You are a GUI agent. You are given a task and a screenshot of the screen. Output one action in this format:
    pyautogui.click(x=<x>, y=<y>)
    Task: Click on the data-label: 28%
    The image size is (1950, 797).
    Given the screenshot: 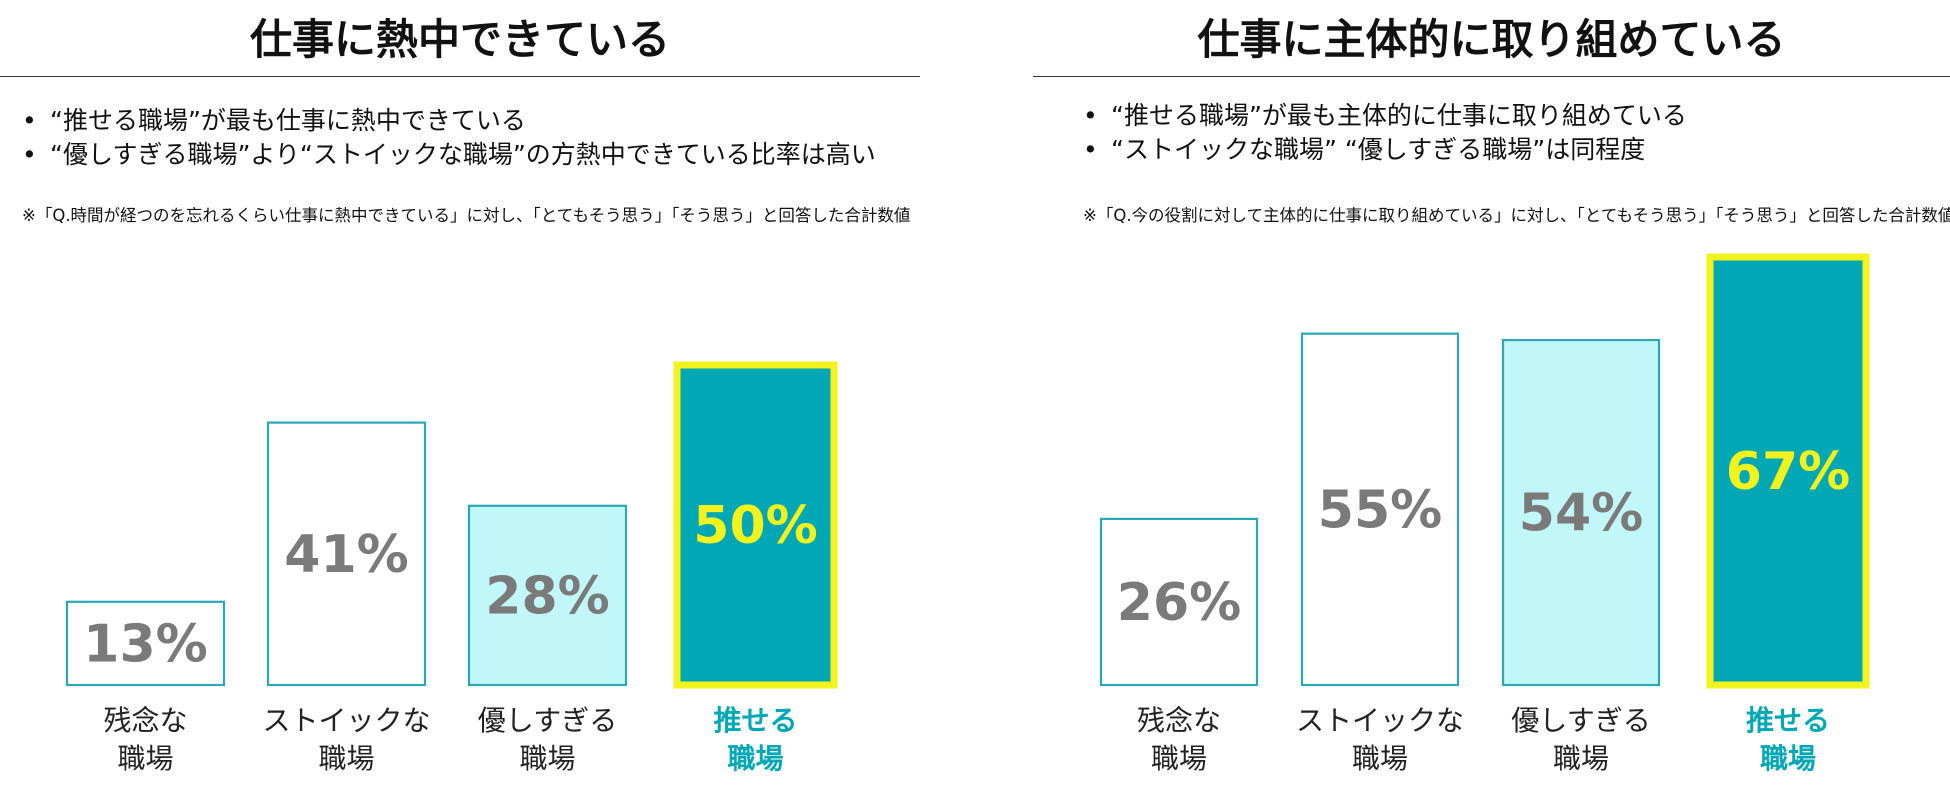 What is the action you would take?
    pyautogui.click(x=547, y=596)
    